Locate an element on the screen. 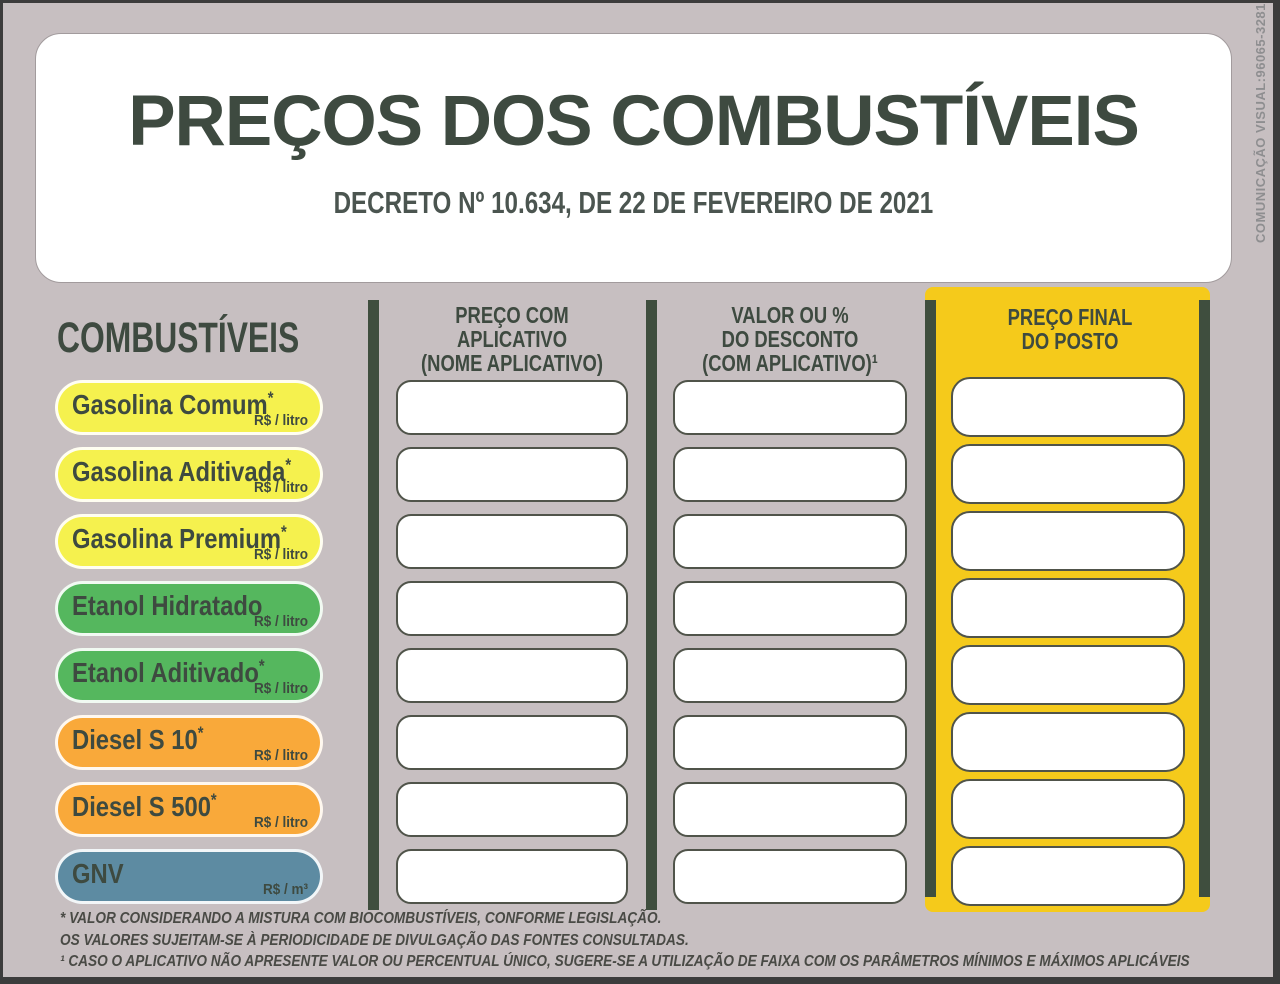 The image size is (1280, 984). column-header-app-price: PREÇO COM APLICATIVO (NOME APLICATIVO) is located at coordinates (512, 339).